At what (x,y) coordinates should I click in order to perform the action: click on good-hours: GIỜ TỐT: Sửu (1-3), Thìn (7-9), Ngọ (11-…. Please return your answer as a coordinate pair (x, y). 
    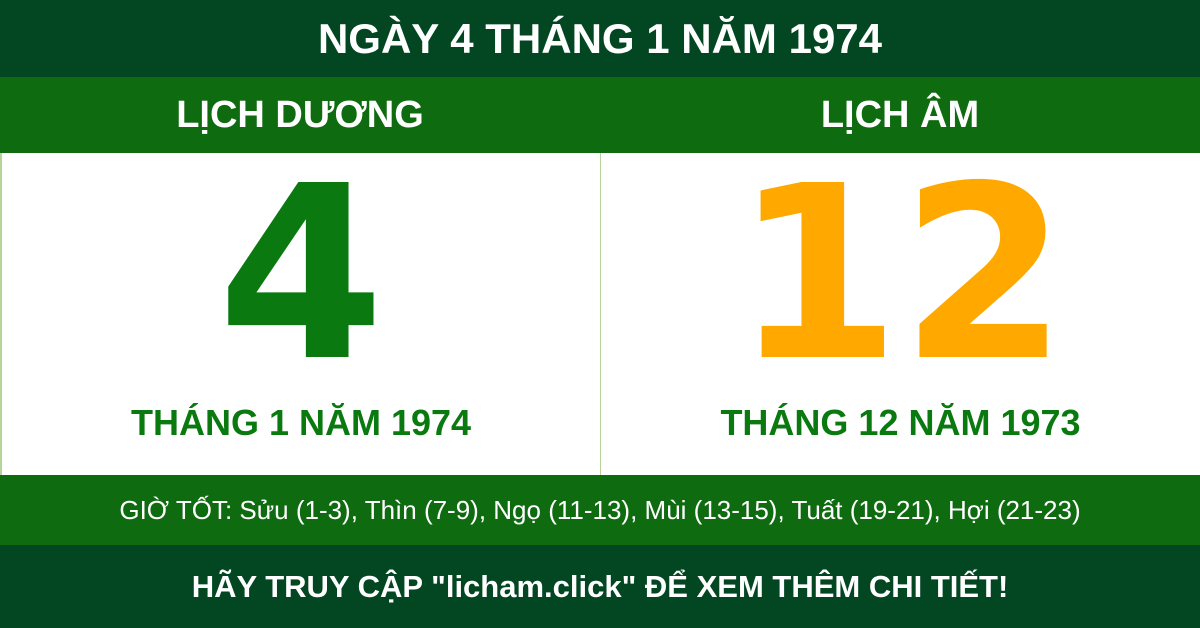
    Looking at the image, I should click on (600, 510).